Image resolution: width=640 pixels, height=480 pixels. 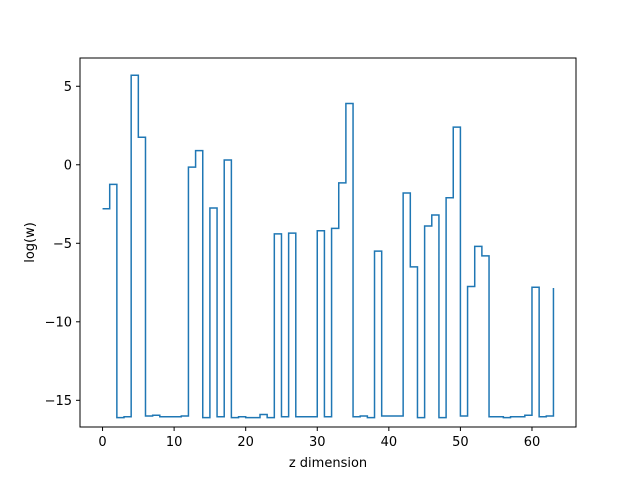 What do you see at coordinates (30, 242) in the screenshot?
I see `y-axis-label: log(w)` at bounding box center [30, 242].